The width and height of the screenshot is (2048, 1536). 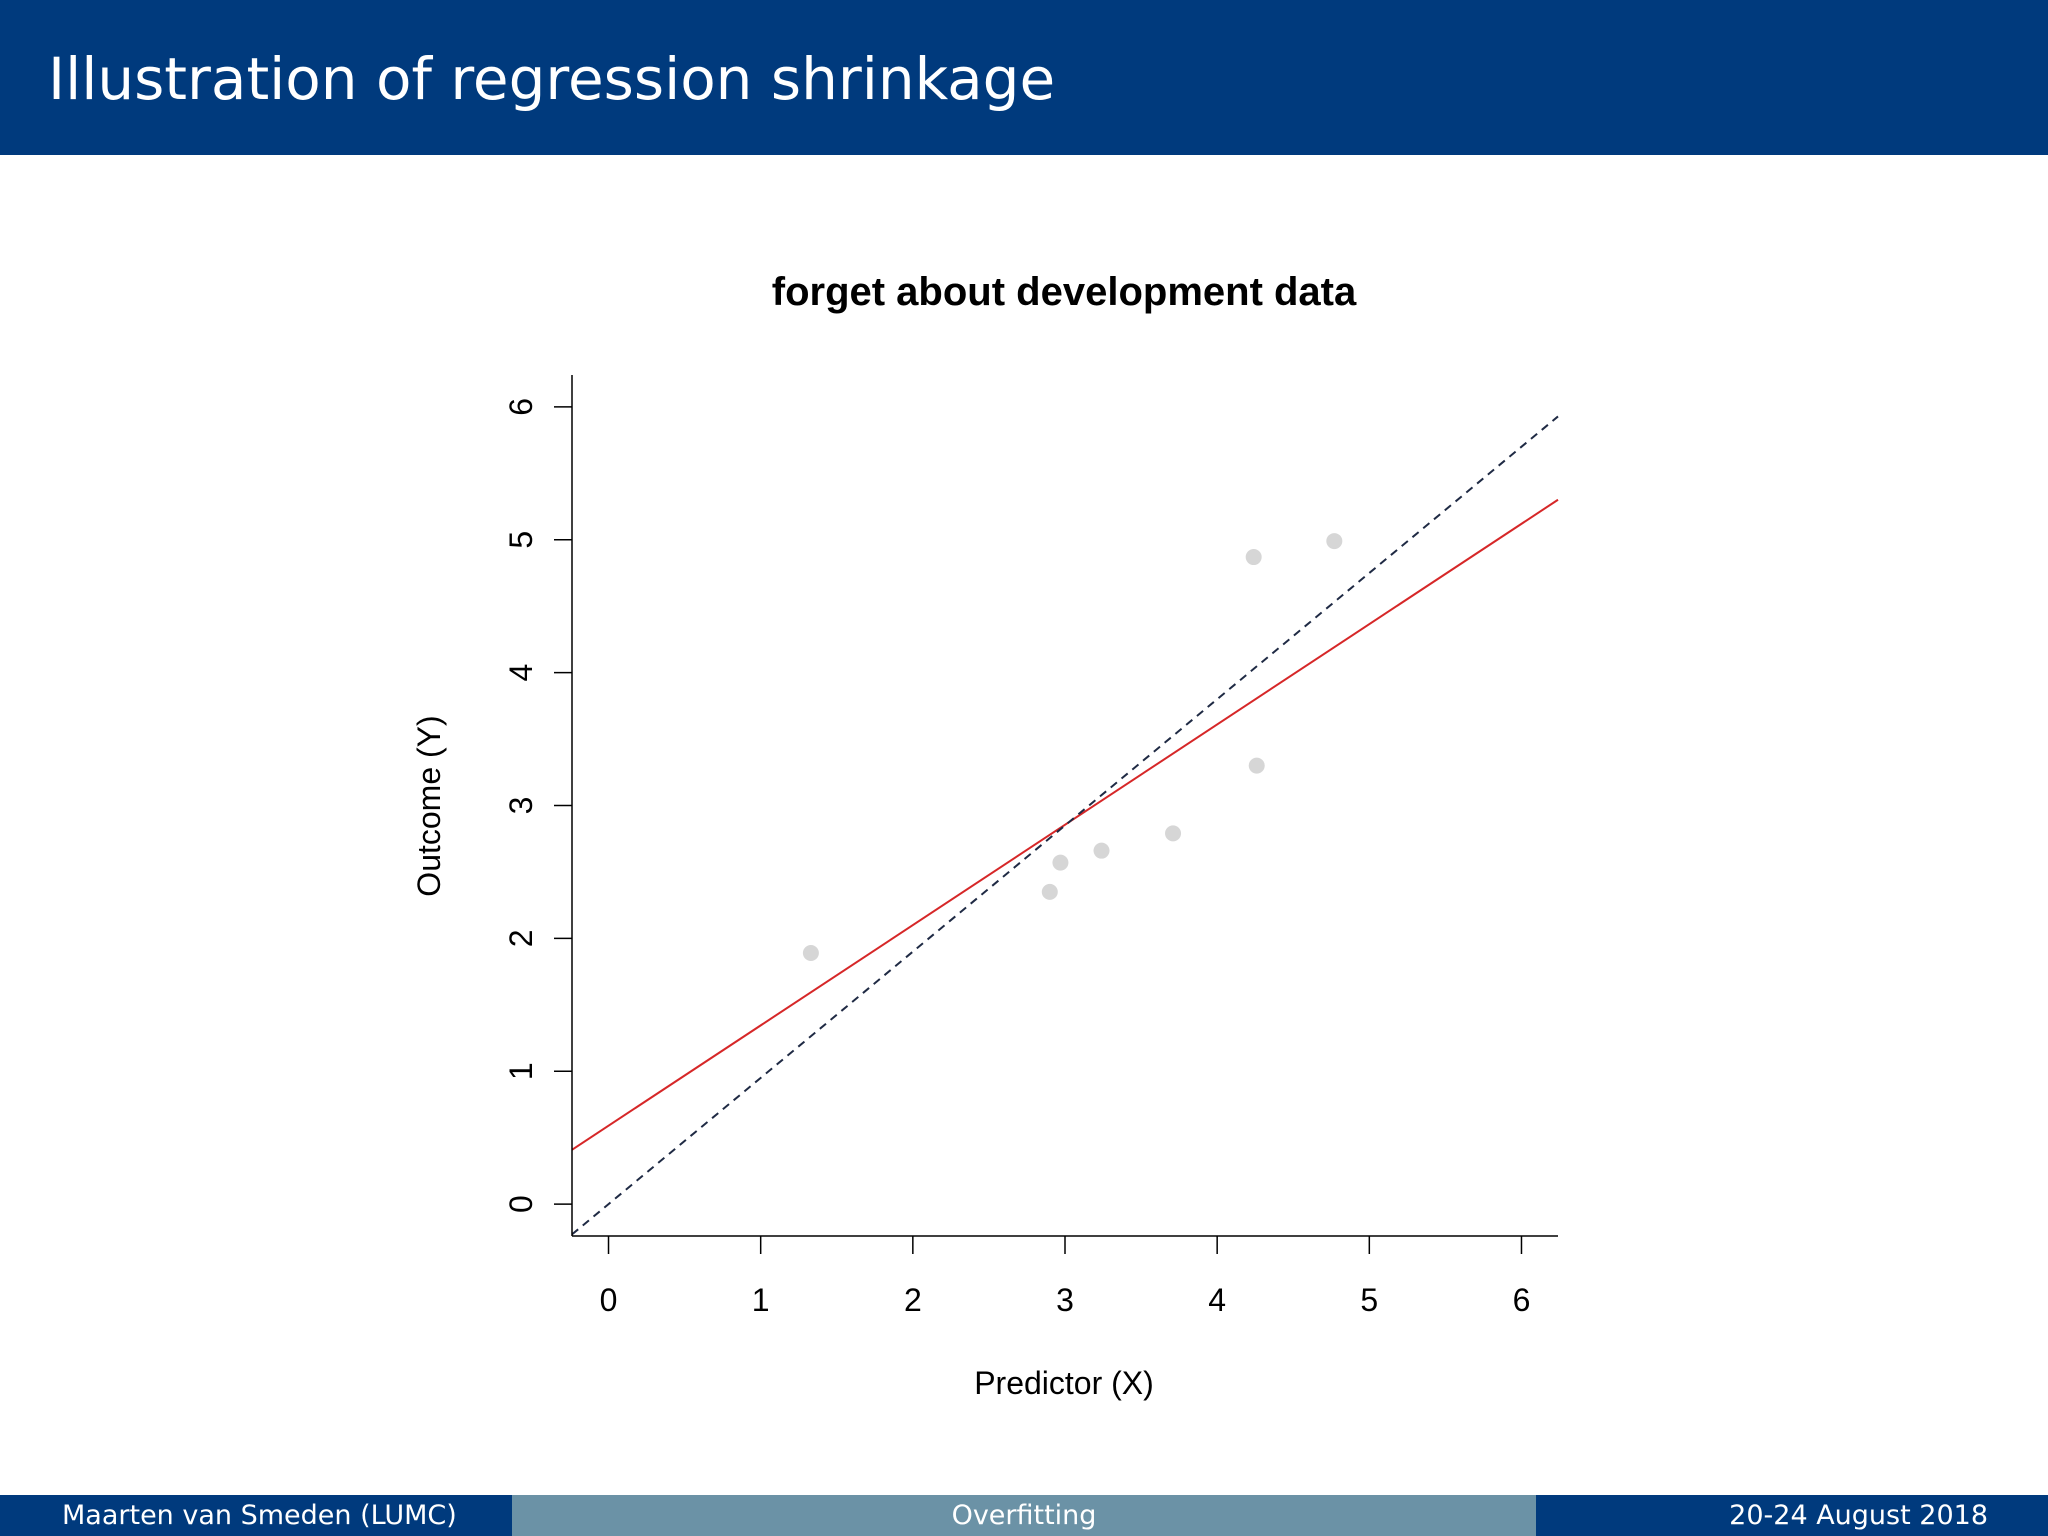 I want to click on y-tick-label: 5, so click(x=521, y=540).